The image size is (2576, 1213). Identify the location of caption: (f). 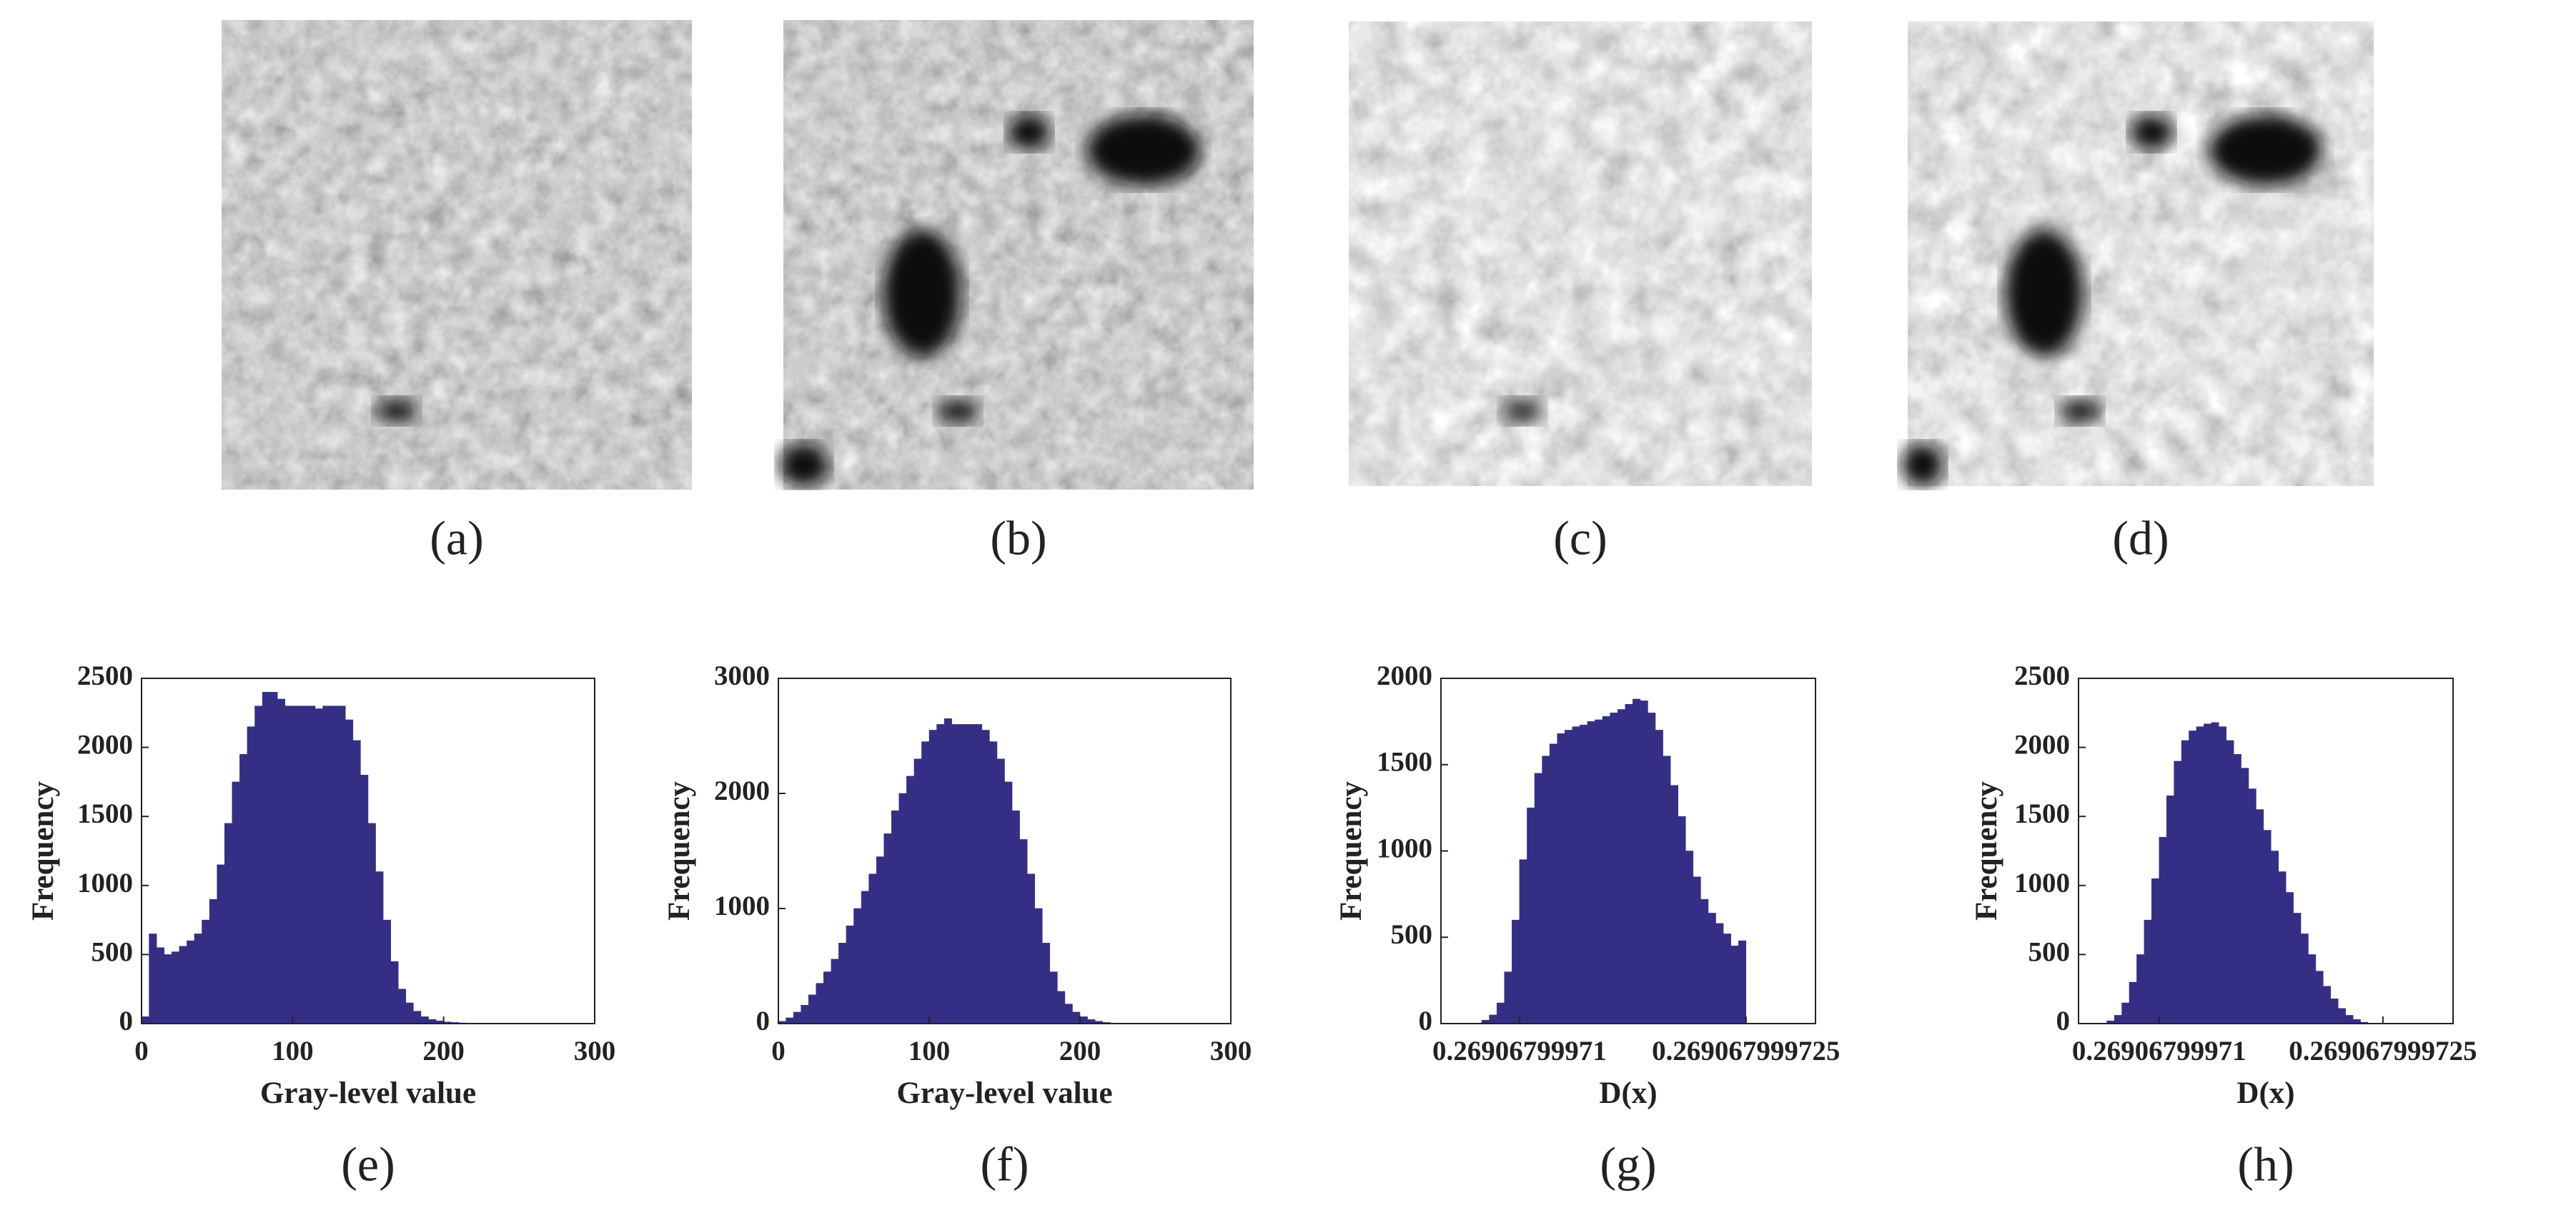
(1005, 1164).